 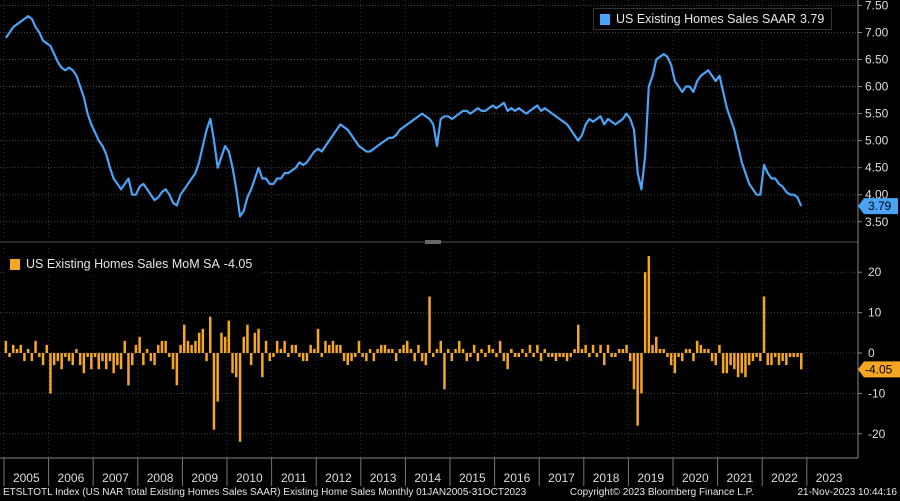 I want to click on x-tick-label: 2011, so click(x=294, y=478).